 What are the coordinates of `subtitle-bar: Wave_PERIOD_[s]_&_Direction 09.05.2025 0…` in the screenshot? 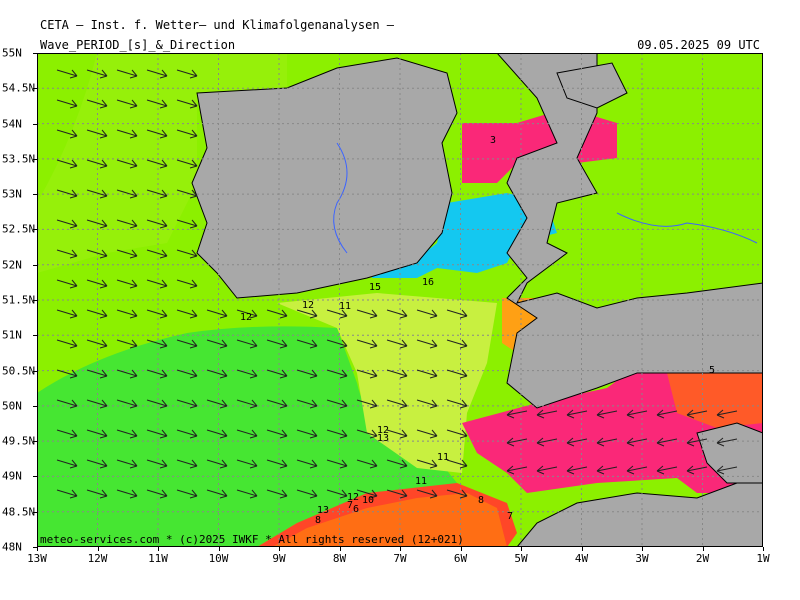 It's located at (400, 45).